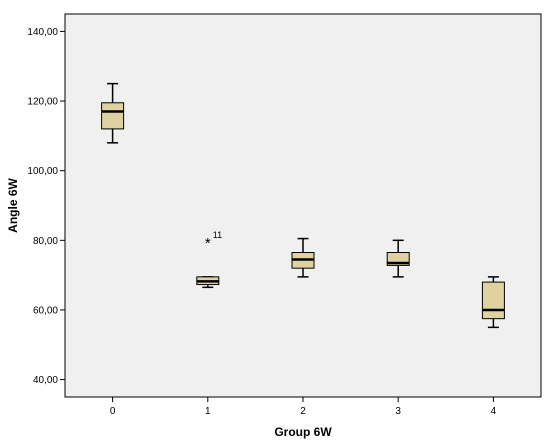 This screenshot has width=550, height=447. Describe the element at coordinates (113, 411) in the screenshot. I see `x-tick-label: 0` at that location.